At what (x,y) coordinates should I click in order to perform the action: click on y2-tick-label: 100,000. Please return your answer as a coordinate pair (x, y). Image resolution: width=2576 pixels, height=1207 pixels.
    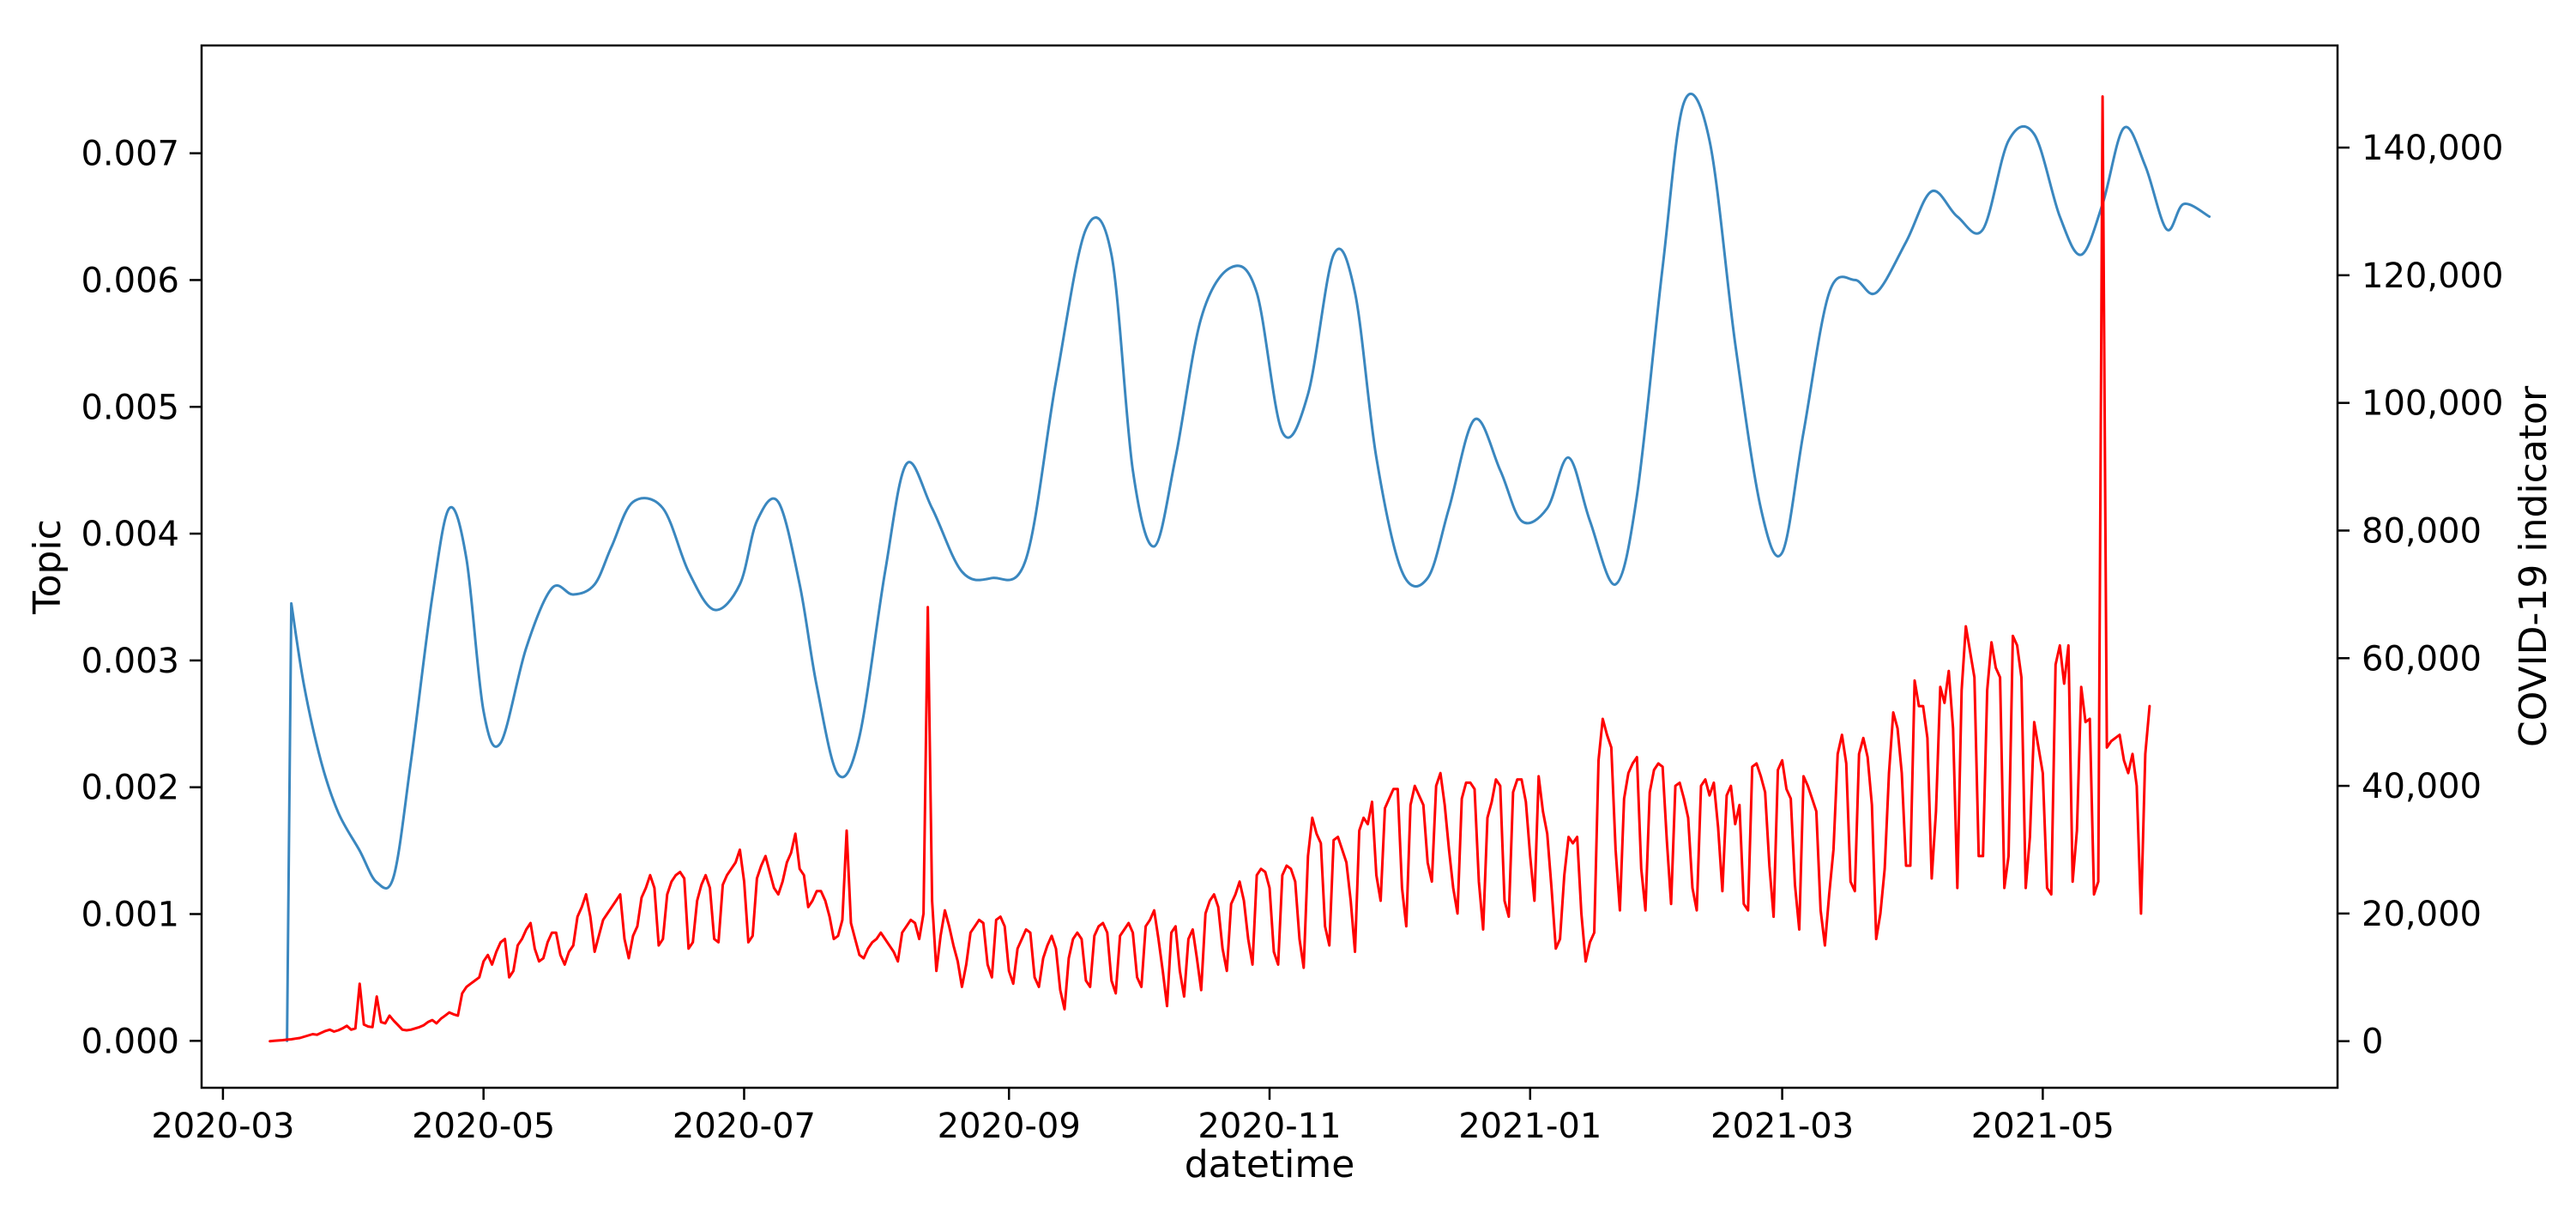
    Looking at the image, I should click on (2432, 404).